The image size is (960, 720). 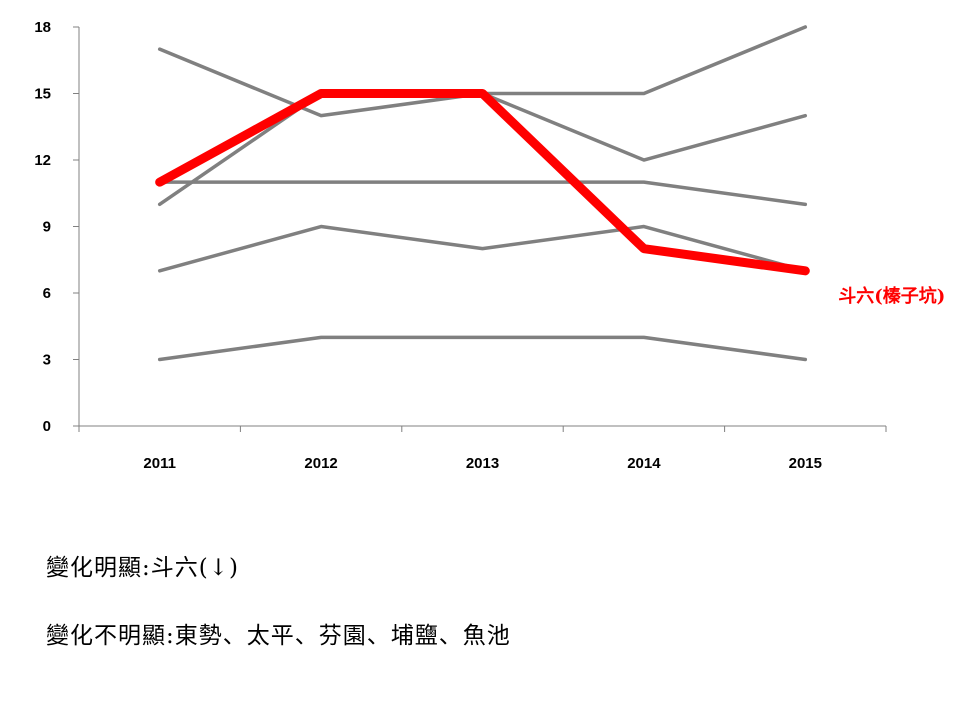 I want to click on y-tick-label: 9, so click(x=47, y=227).